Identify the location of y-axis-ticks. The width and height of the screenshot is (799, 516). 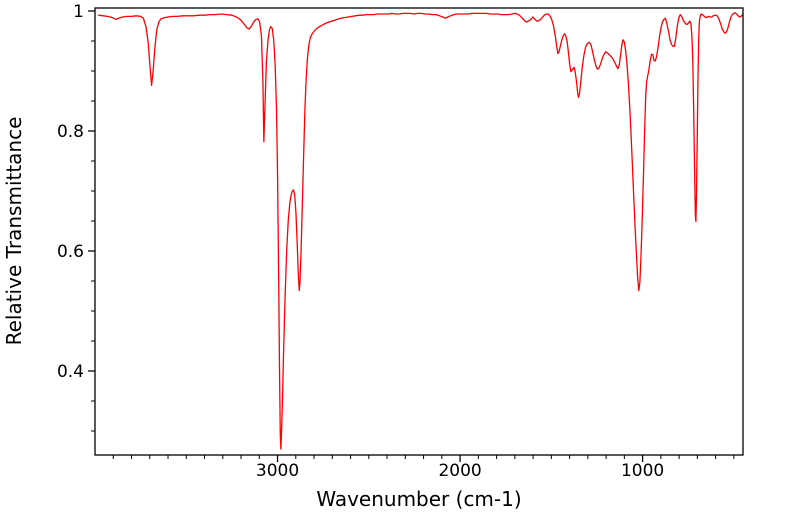
(91, 221).